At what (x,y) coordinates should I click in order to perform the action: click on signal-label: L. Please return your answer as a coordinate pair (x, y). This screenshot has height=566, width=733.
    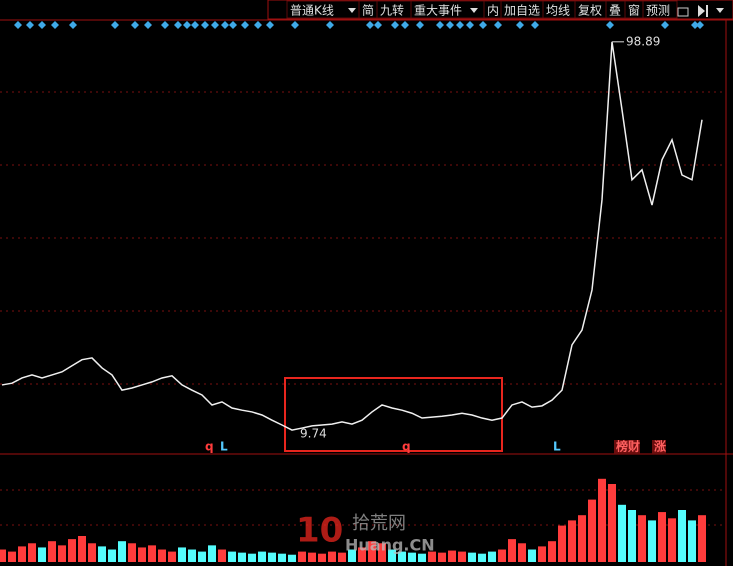
    Looking at the image, I should click on (557, 447).